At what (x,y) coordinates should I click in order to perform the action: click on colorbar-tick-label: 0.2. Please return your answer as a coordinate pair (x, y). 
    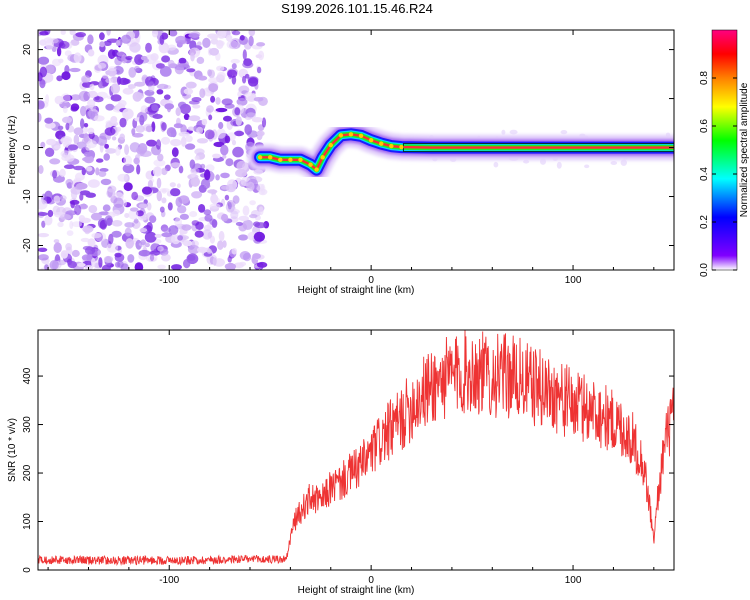
    Looking at the image, I should click on (704, 222).